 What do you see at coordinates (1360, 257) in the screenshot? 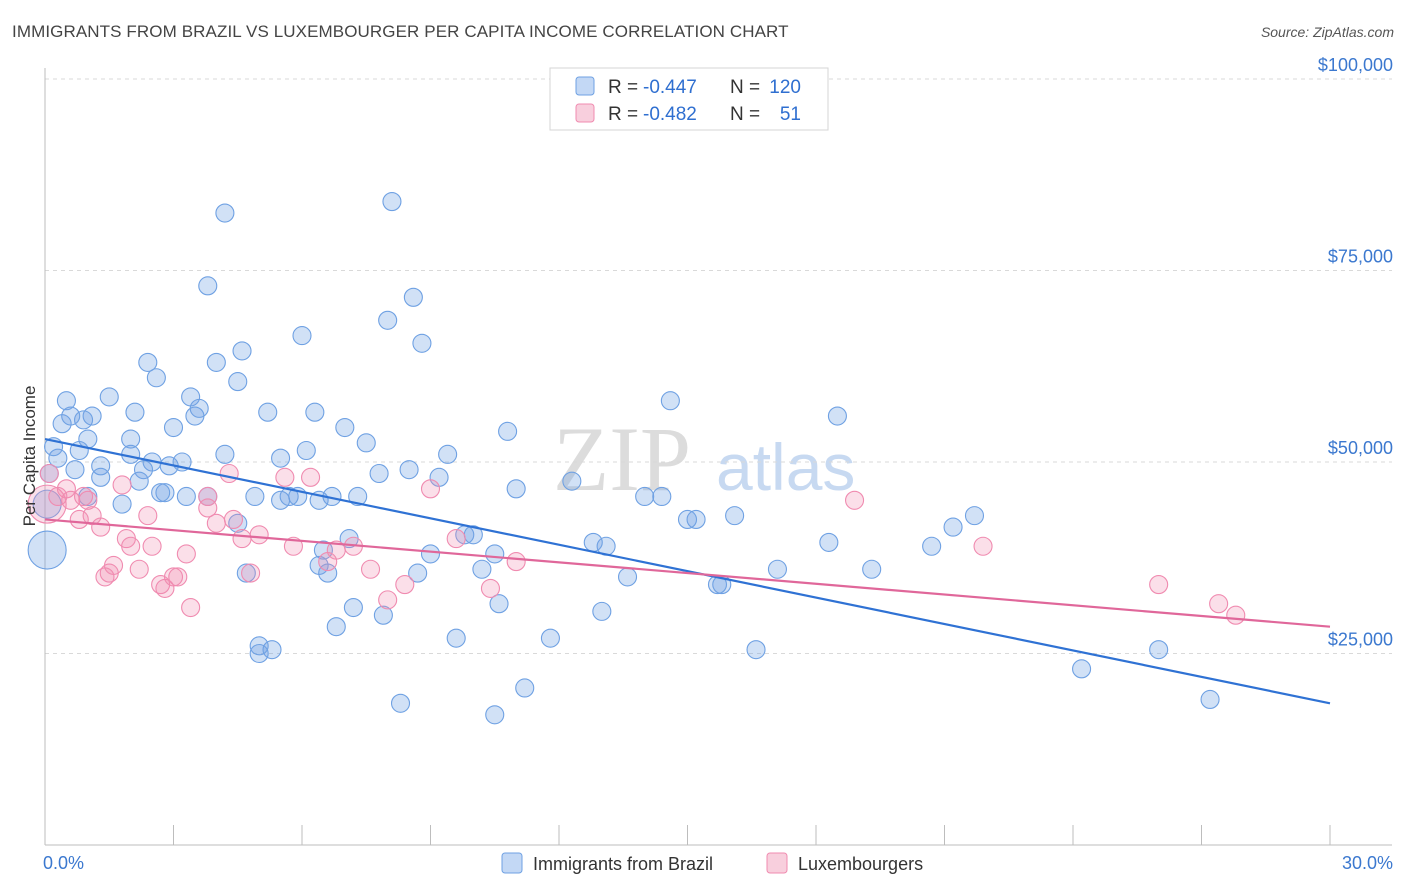
I see `y-tick-label: $75,000` at bounding box center [1360, 257].